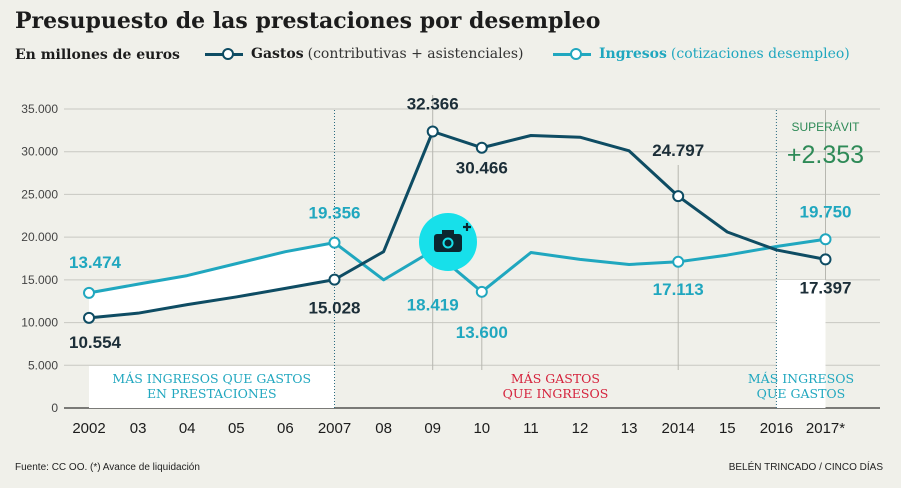 The height and width of the screenshot is (488, 901). What do you see at coordinates (334, 428) in the screenshot?
I see `x-tick-label: 2007` at bounding box center [334, 428].